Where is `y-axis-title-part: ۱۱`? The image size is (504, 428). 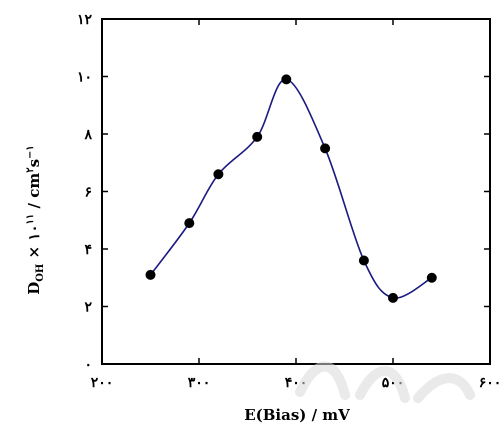 y-axis-title-part: ۱۱ is located at coordinates (30, 219).